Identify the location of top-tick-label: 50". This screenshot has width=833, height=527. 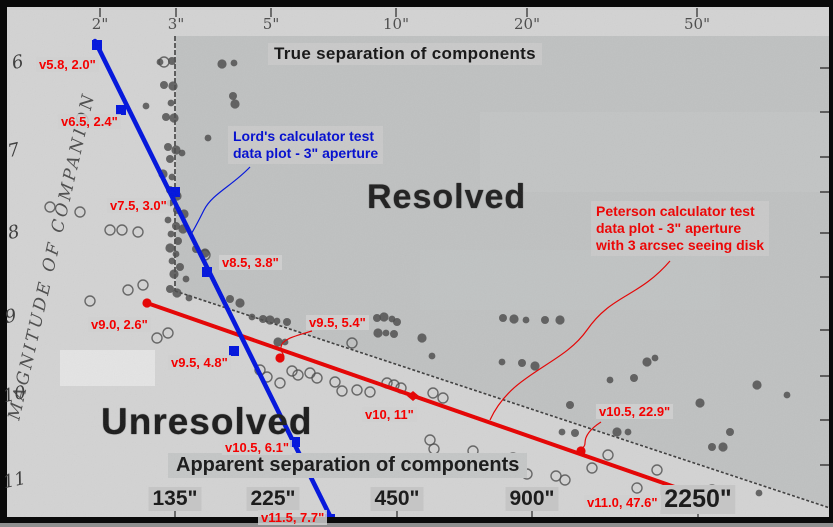
(697, 24).